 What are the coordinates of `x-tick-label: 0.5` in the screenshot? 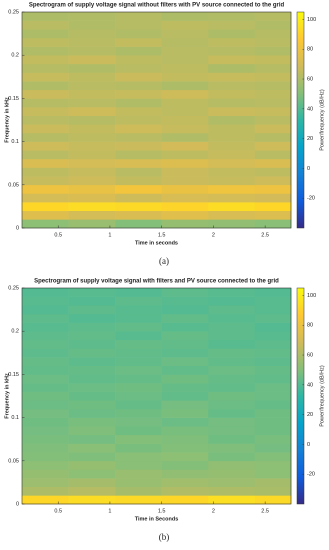 It's located at (58, 235).